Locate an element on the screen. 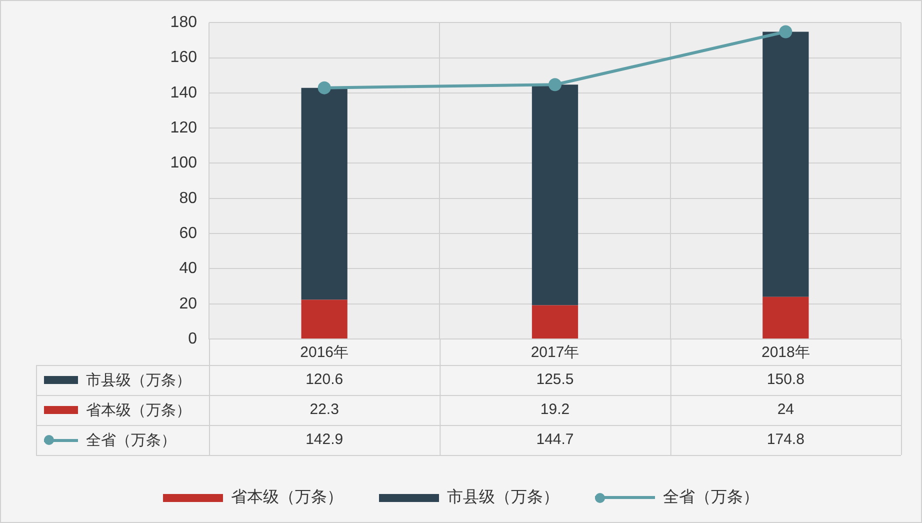  y-tick-label: 100 is located at coordinates (184, 163).